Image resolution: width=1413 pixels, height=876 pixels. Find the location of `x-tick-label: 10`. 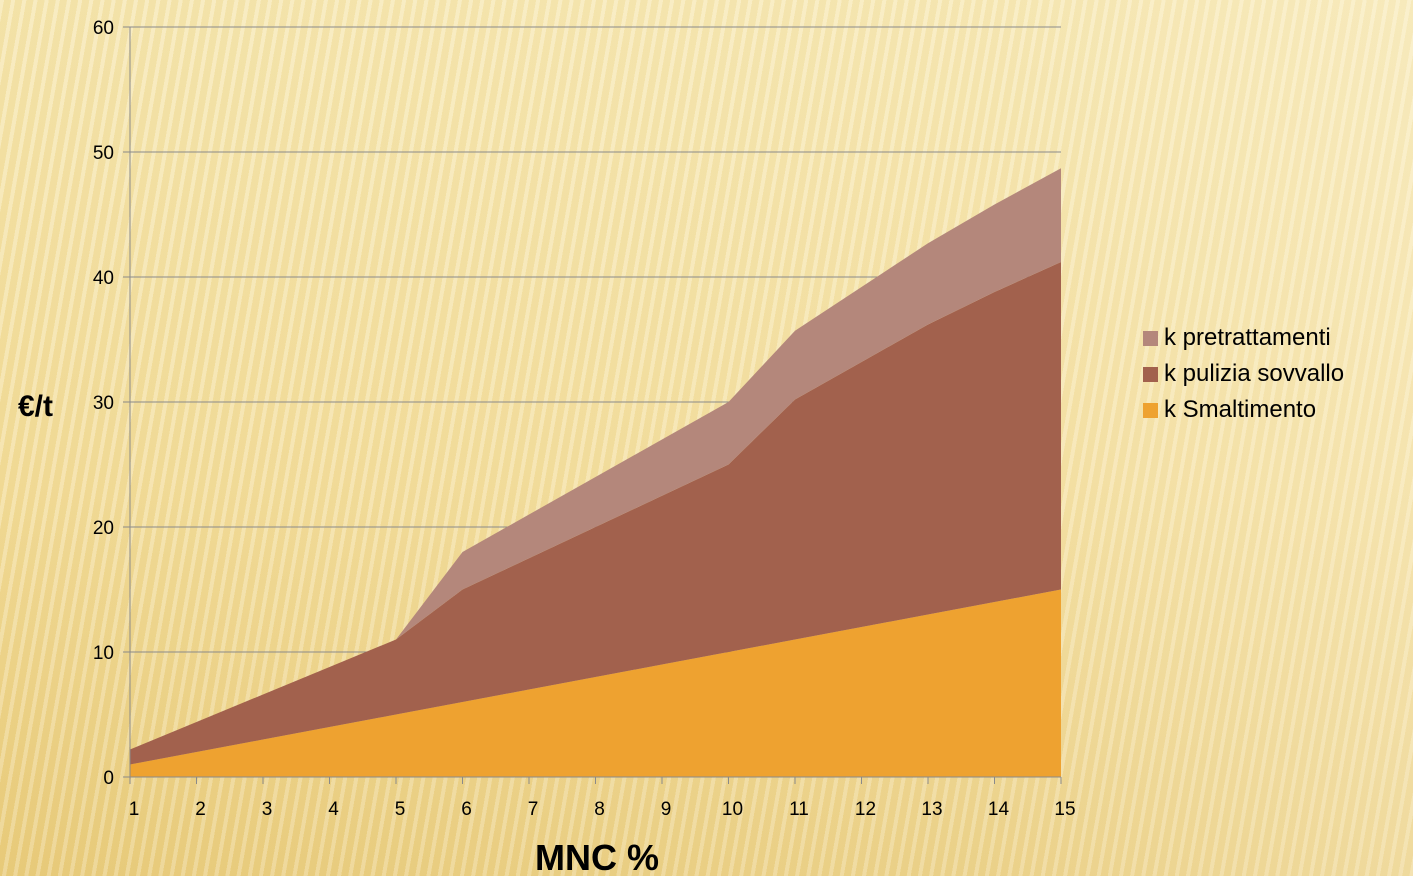

x-tick-label: 10 is located at coordinates (732, 809).